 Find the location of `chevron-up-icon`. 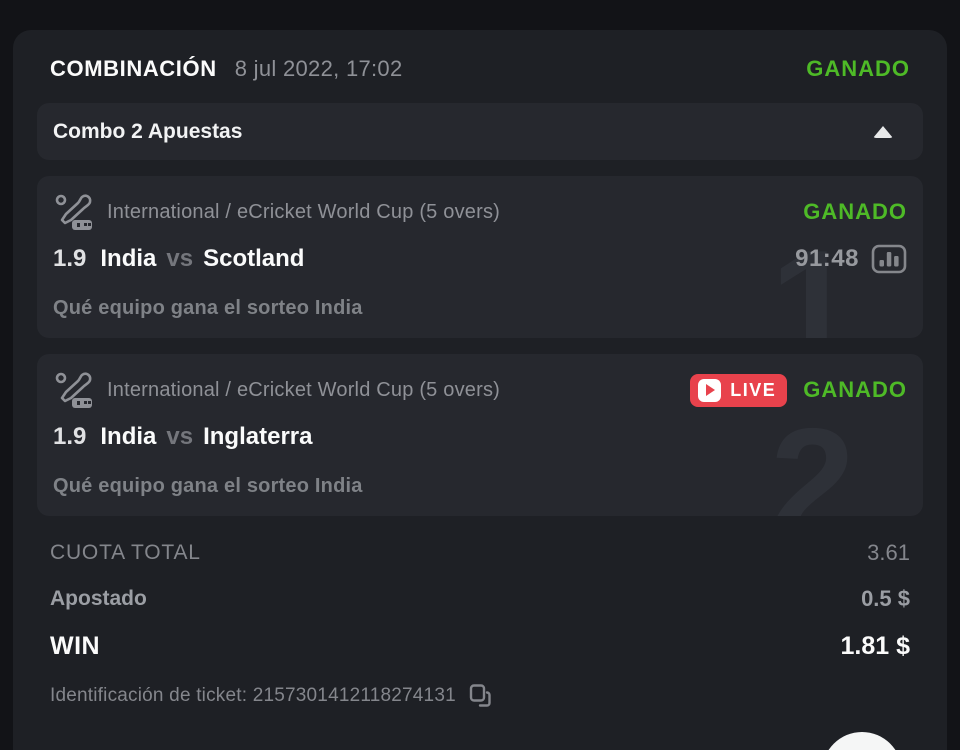

chevron-up-icon is located at coordinates (883, 131).